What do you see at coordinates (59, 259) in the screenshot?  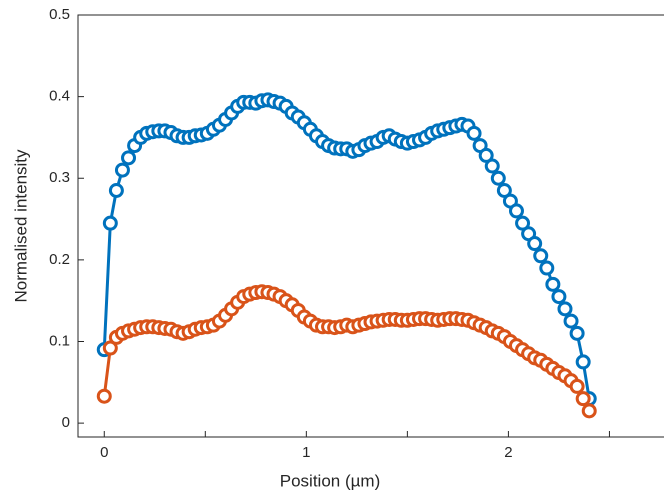 I see `y-tick-label: 0.2` at bounding box center [59, 259].